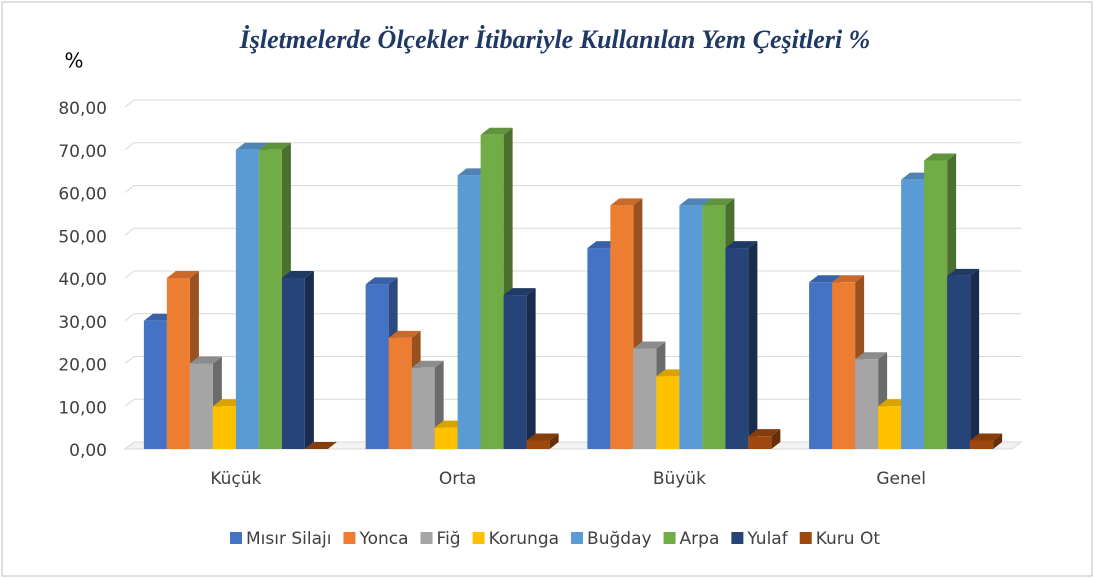  I want to click on legend-label: Yonca, so click(383, 539).